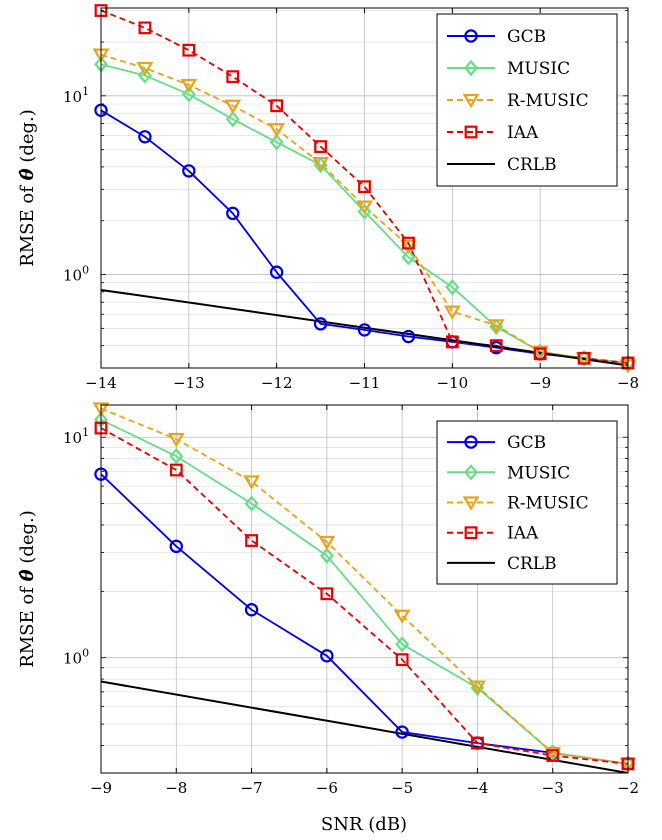  I want to click on x-axis-label: SNR (dB), so click(364, 824).